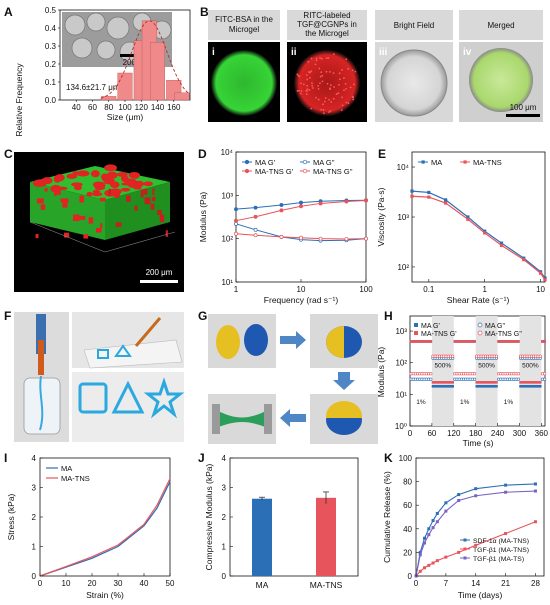  What do you see at coordinates (133, 354) in the screenshot?
I see `panel-f-glass-slide` at bounding box center [133, 354].